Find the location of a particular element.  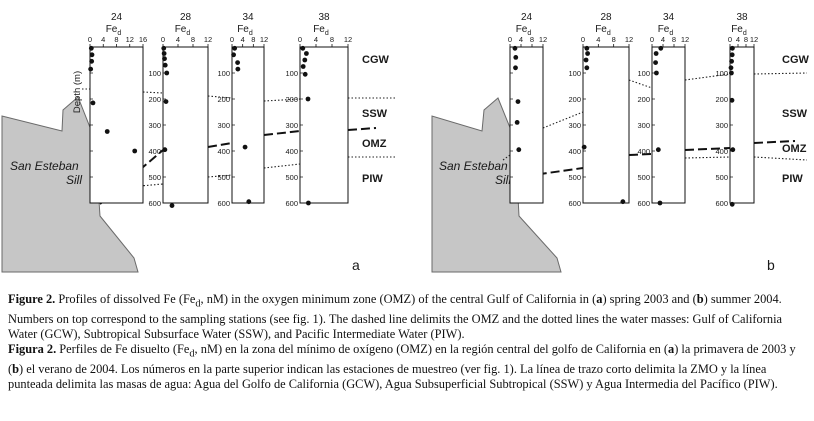

water-mass-label-omz: OMZ is located at coordinates (374, 144).